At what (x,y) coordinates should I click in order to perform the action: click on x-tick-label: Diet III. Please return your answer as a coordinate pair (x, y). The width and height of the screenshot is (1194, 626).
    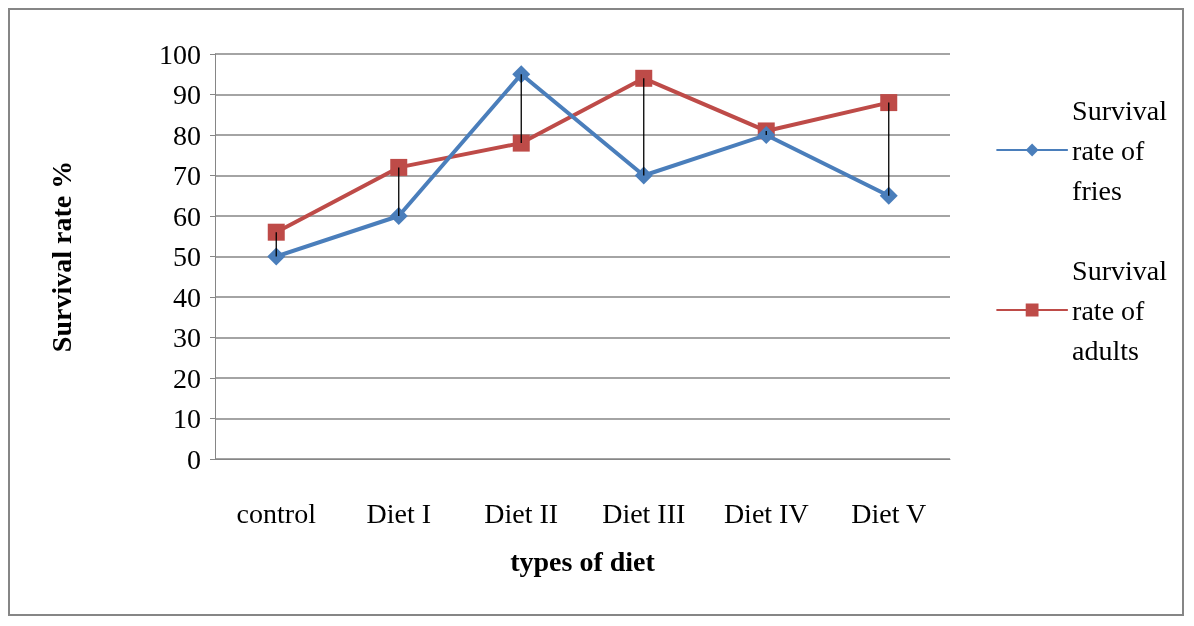
    Looking at the image, I should click on (644, 513).